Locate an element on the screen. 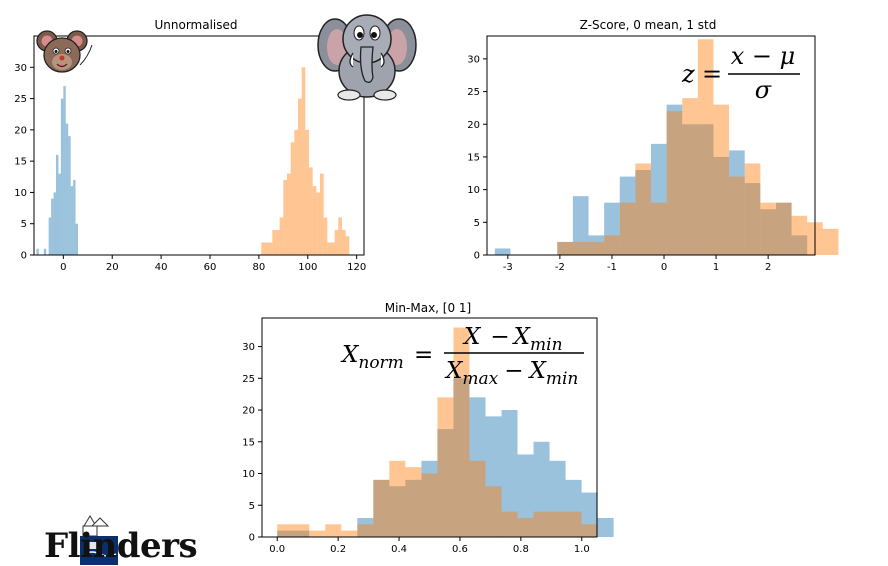  x-tick-label: -2 is located at coordinates (560, 267).